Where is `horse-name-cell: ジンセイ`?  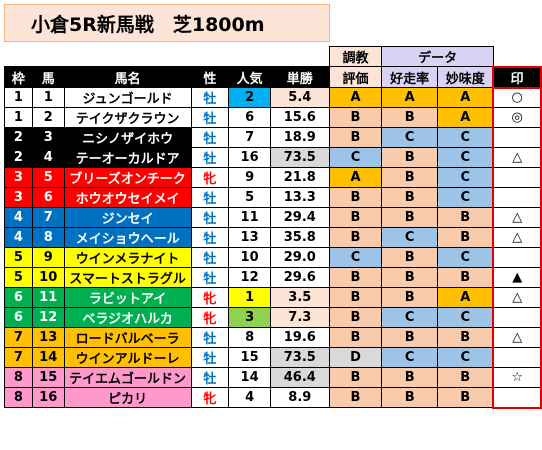
horse-name-cell: ジンセイ is located at coordinates (127, 217).